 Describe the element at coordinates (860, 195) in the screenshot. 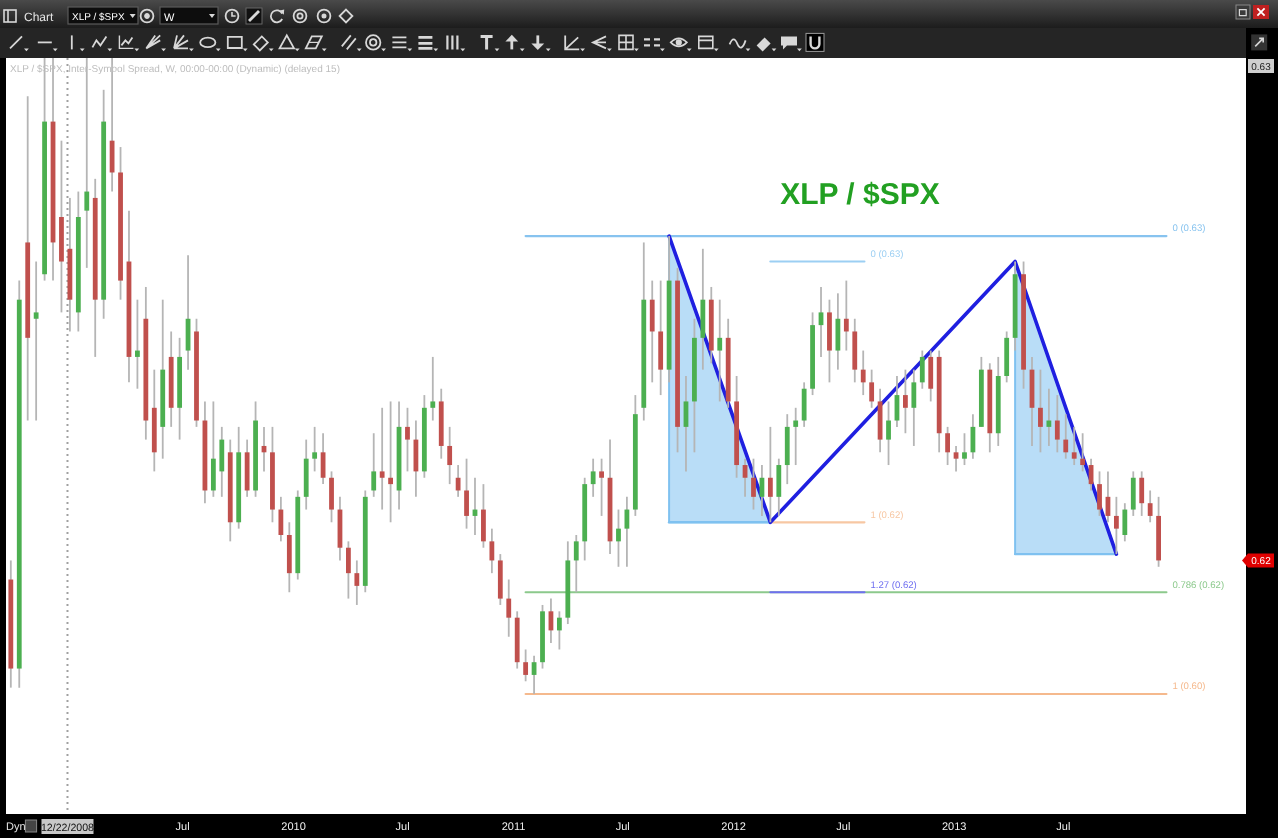

I see `text: XLP / $SPX` at that location.